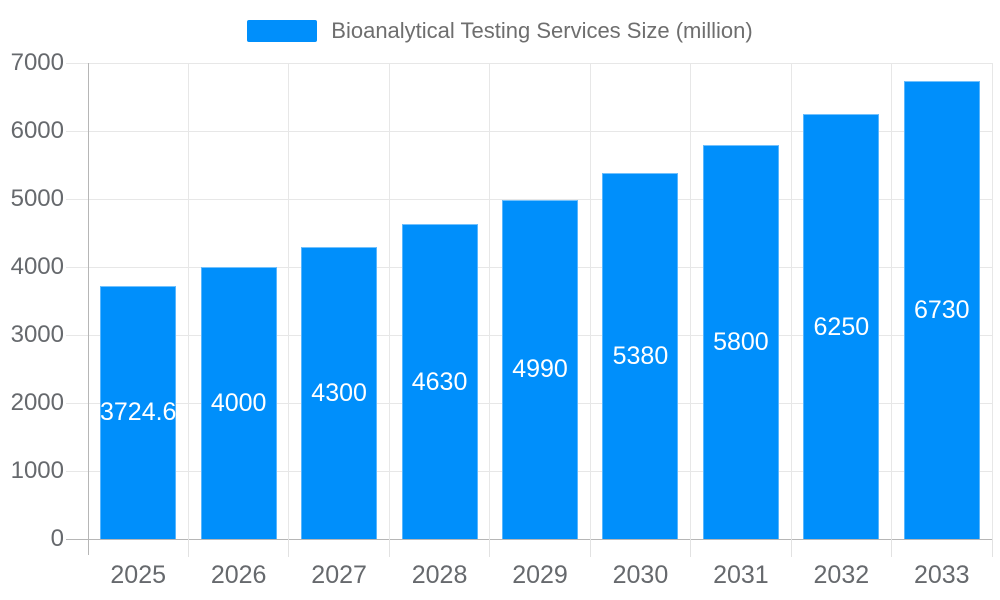  What do you see at coordinates (439, 381) in the screenshot?
I see `bar-2028` at bounding box center [439, 381].